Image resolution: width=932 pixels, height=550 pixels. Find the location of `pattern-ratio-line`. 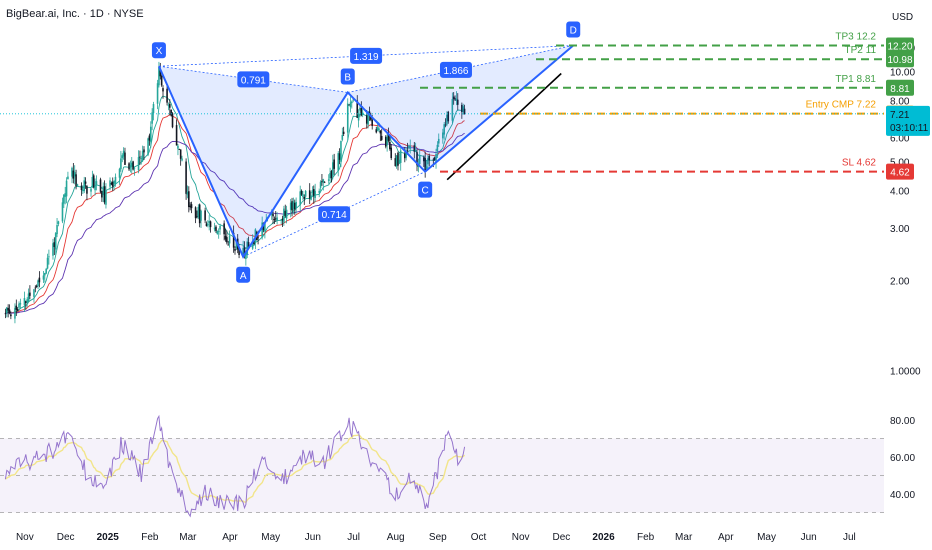

pattern-ratio-line is located at coordinates (366, 56).